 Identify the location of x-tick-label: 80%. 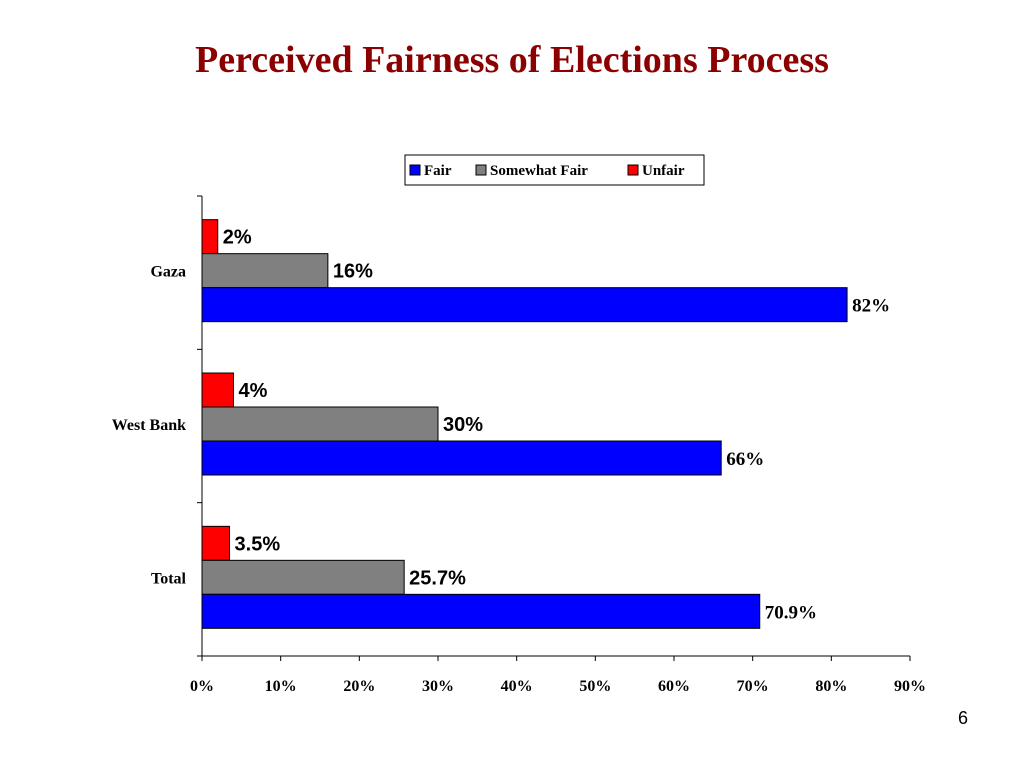
(831, 686).